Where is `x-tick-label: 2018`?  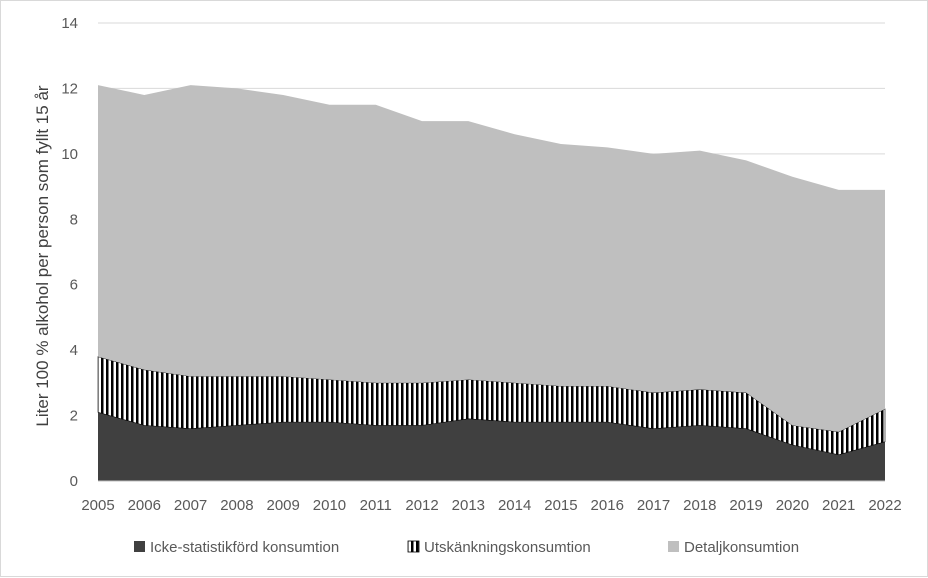
x-tick-label: 2018 is located at coordinates (699, 505).